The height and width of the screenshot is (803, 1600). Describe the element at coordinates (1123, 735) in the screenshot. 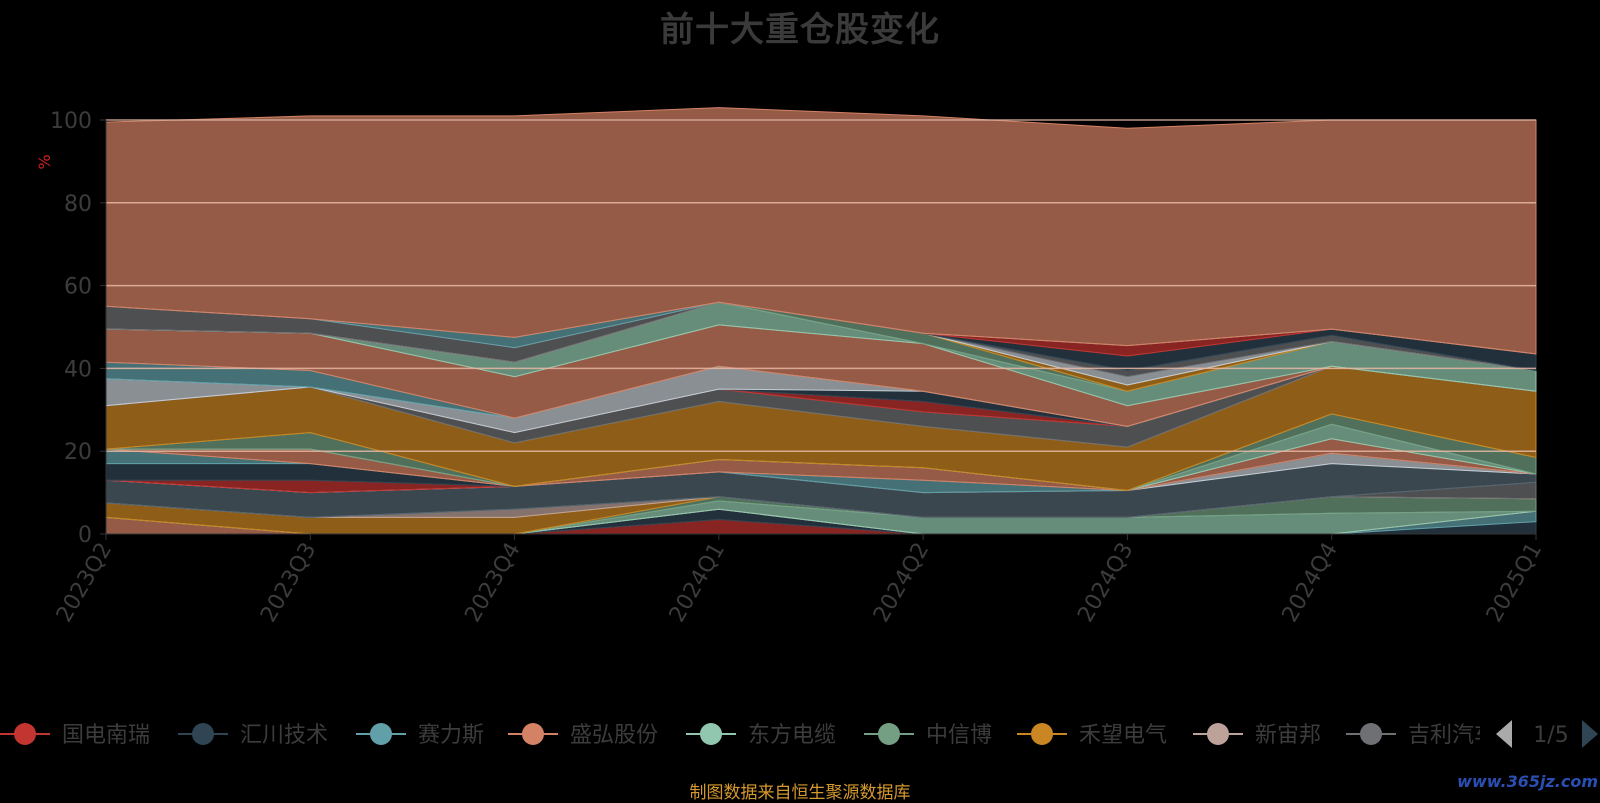

I see `legend-label: 禾望电气` at that location.